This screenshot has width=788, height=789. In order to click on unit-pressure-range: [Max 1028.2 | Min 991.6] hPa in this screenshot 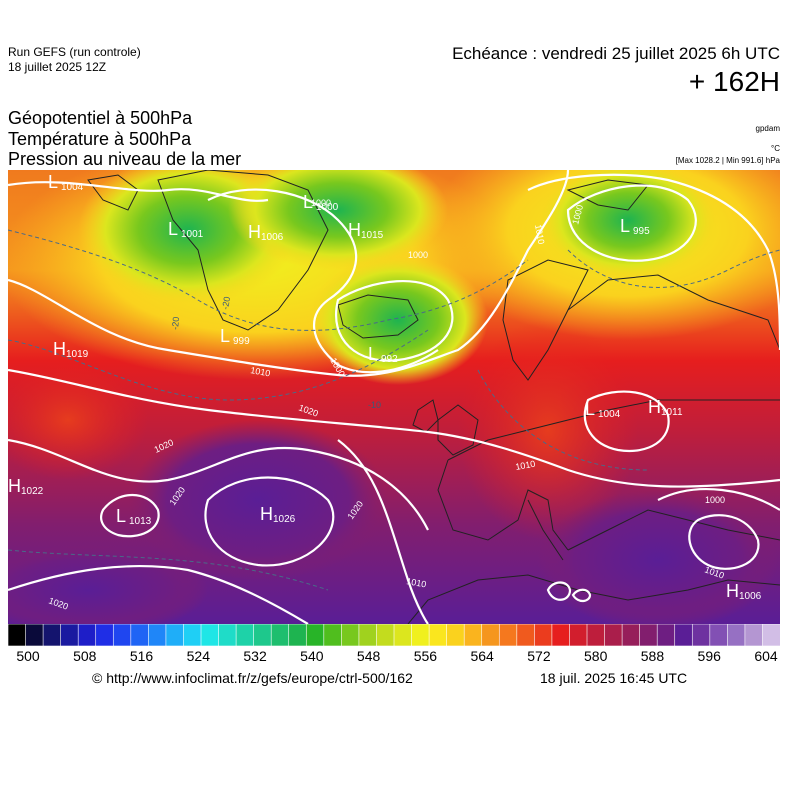, I will do `click(727, 160)`.